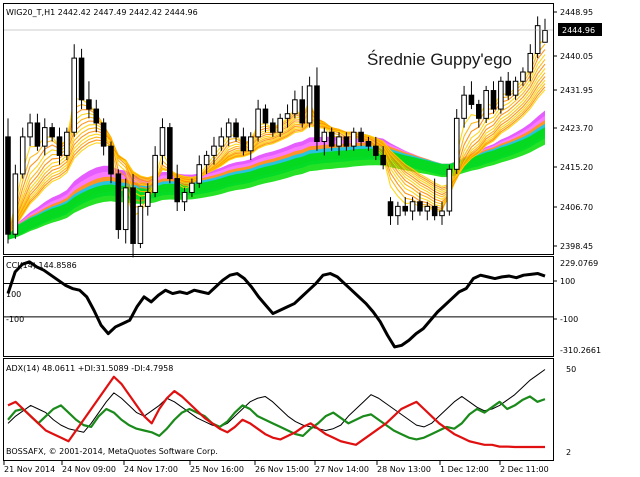  I want to click on price-axis-label: 2440.05, so click(576, 56).